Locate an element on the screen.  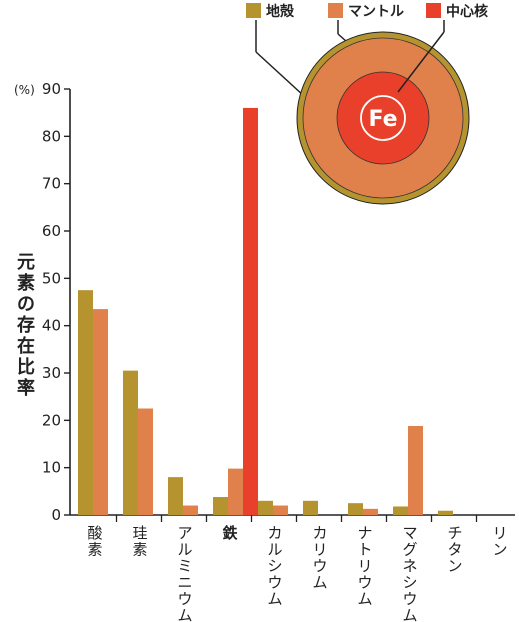
y-tick-label: 30 is located at coordinates (51, 373).